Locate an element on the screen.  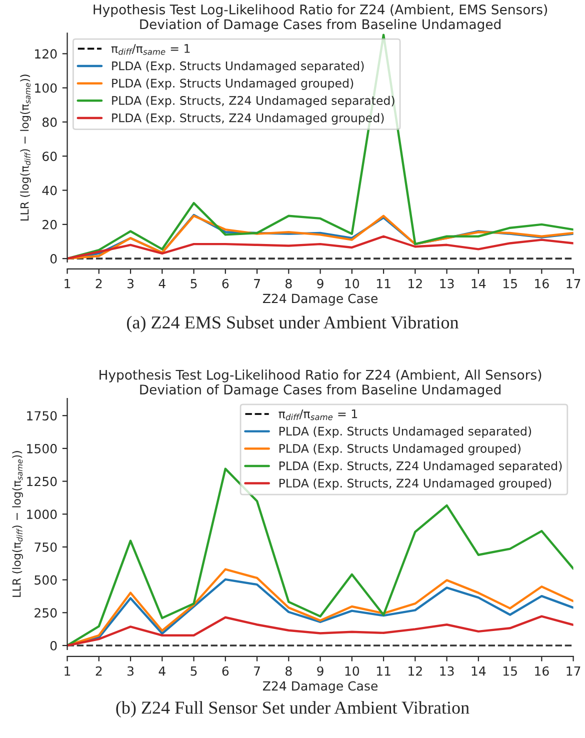
y-tick-label: 1250 is located at coordinates (42, 481).